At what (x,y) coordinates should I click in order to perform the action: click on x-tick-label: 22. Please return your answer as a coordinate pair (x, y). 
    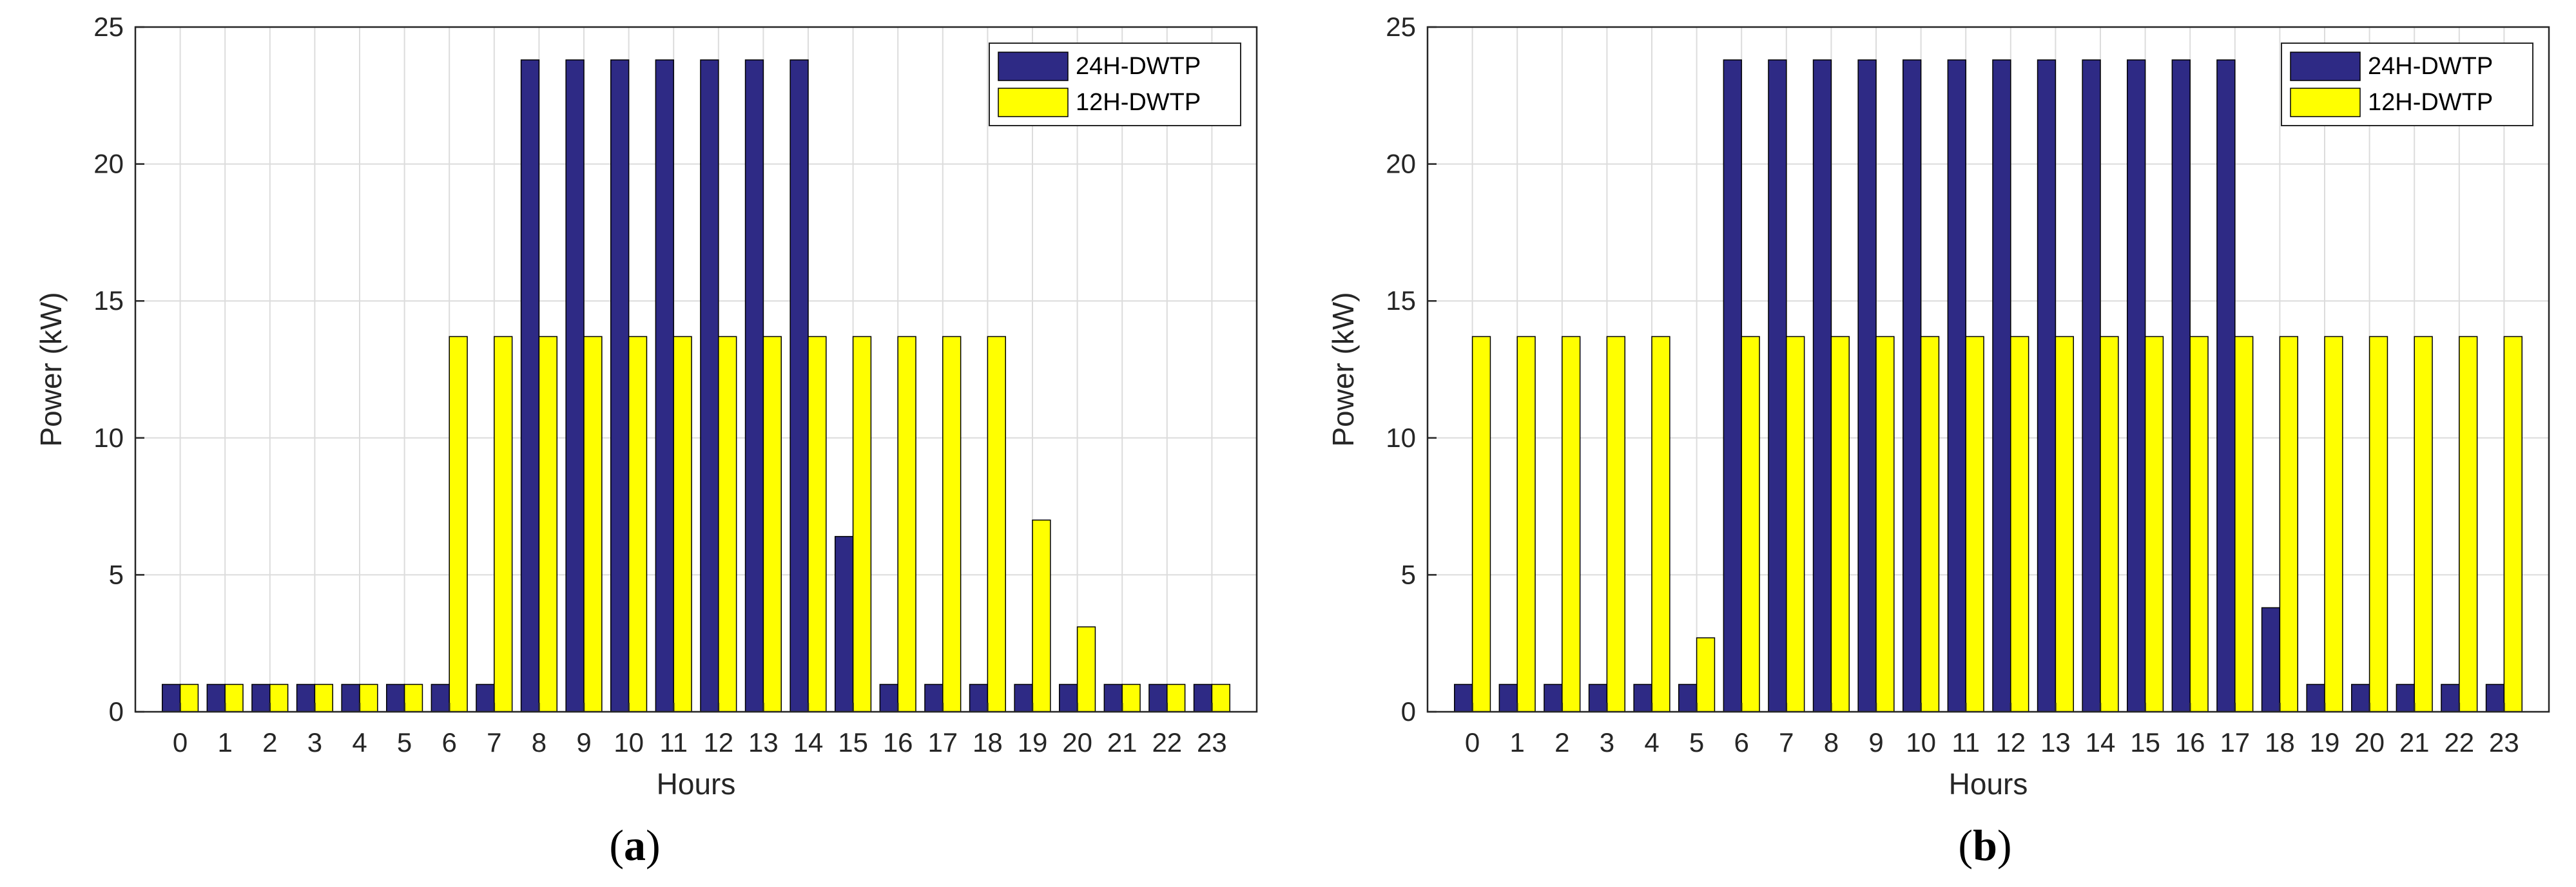
    Looking at the image, I should click on (1167, 742).